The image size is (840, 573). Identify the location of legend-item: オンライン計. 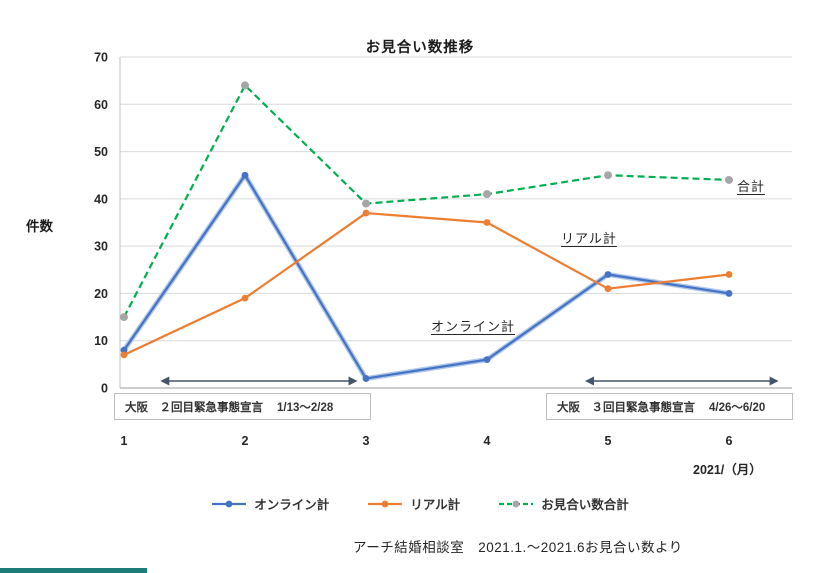
(270, 503).